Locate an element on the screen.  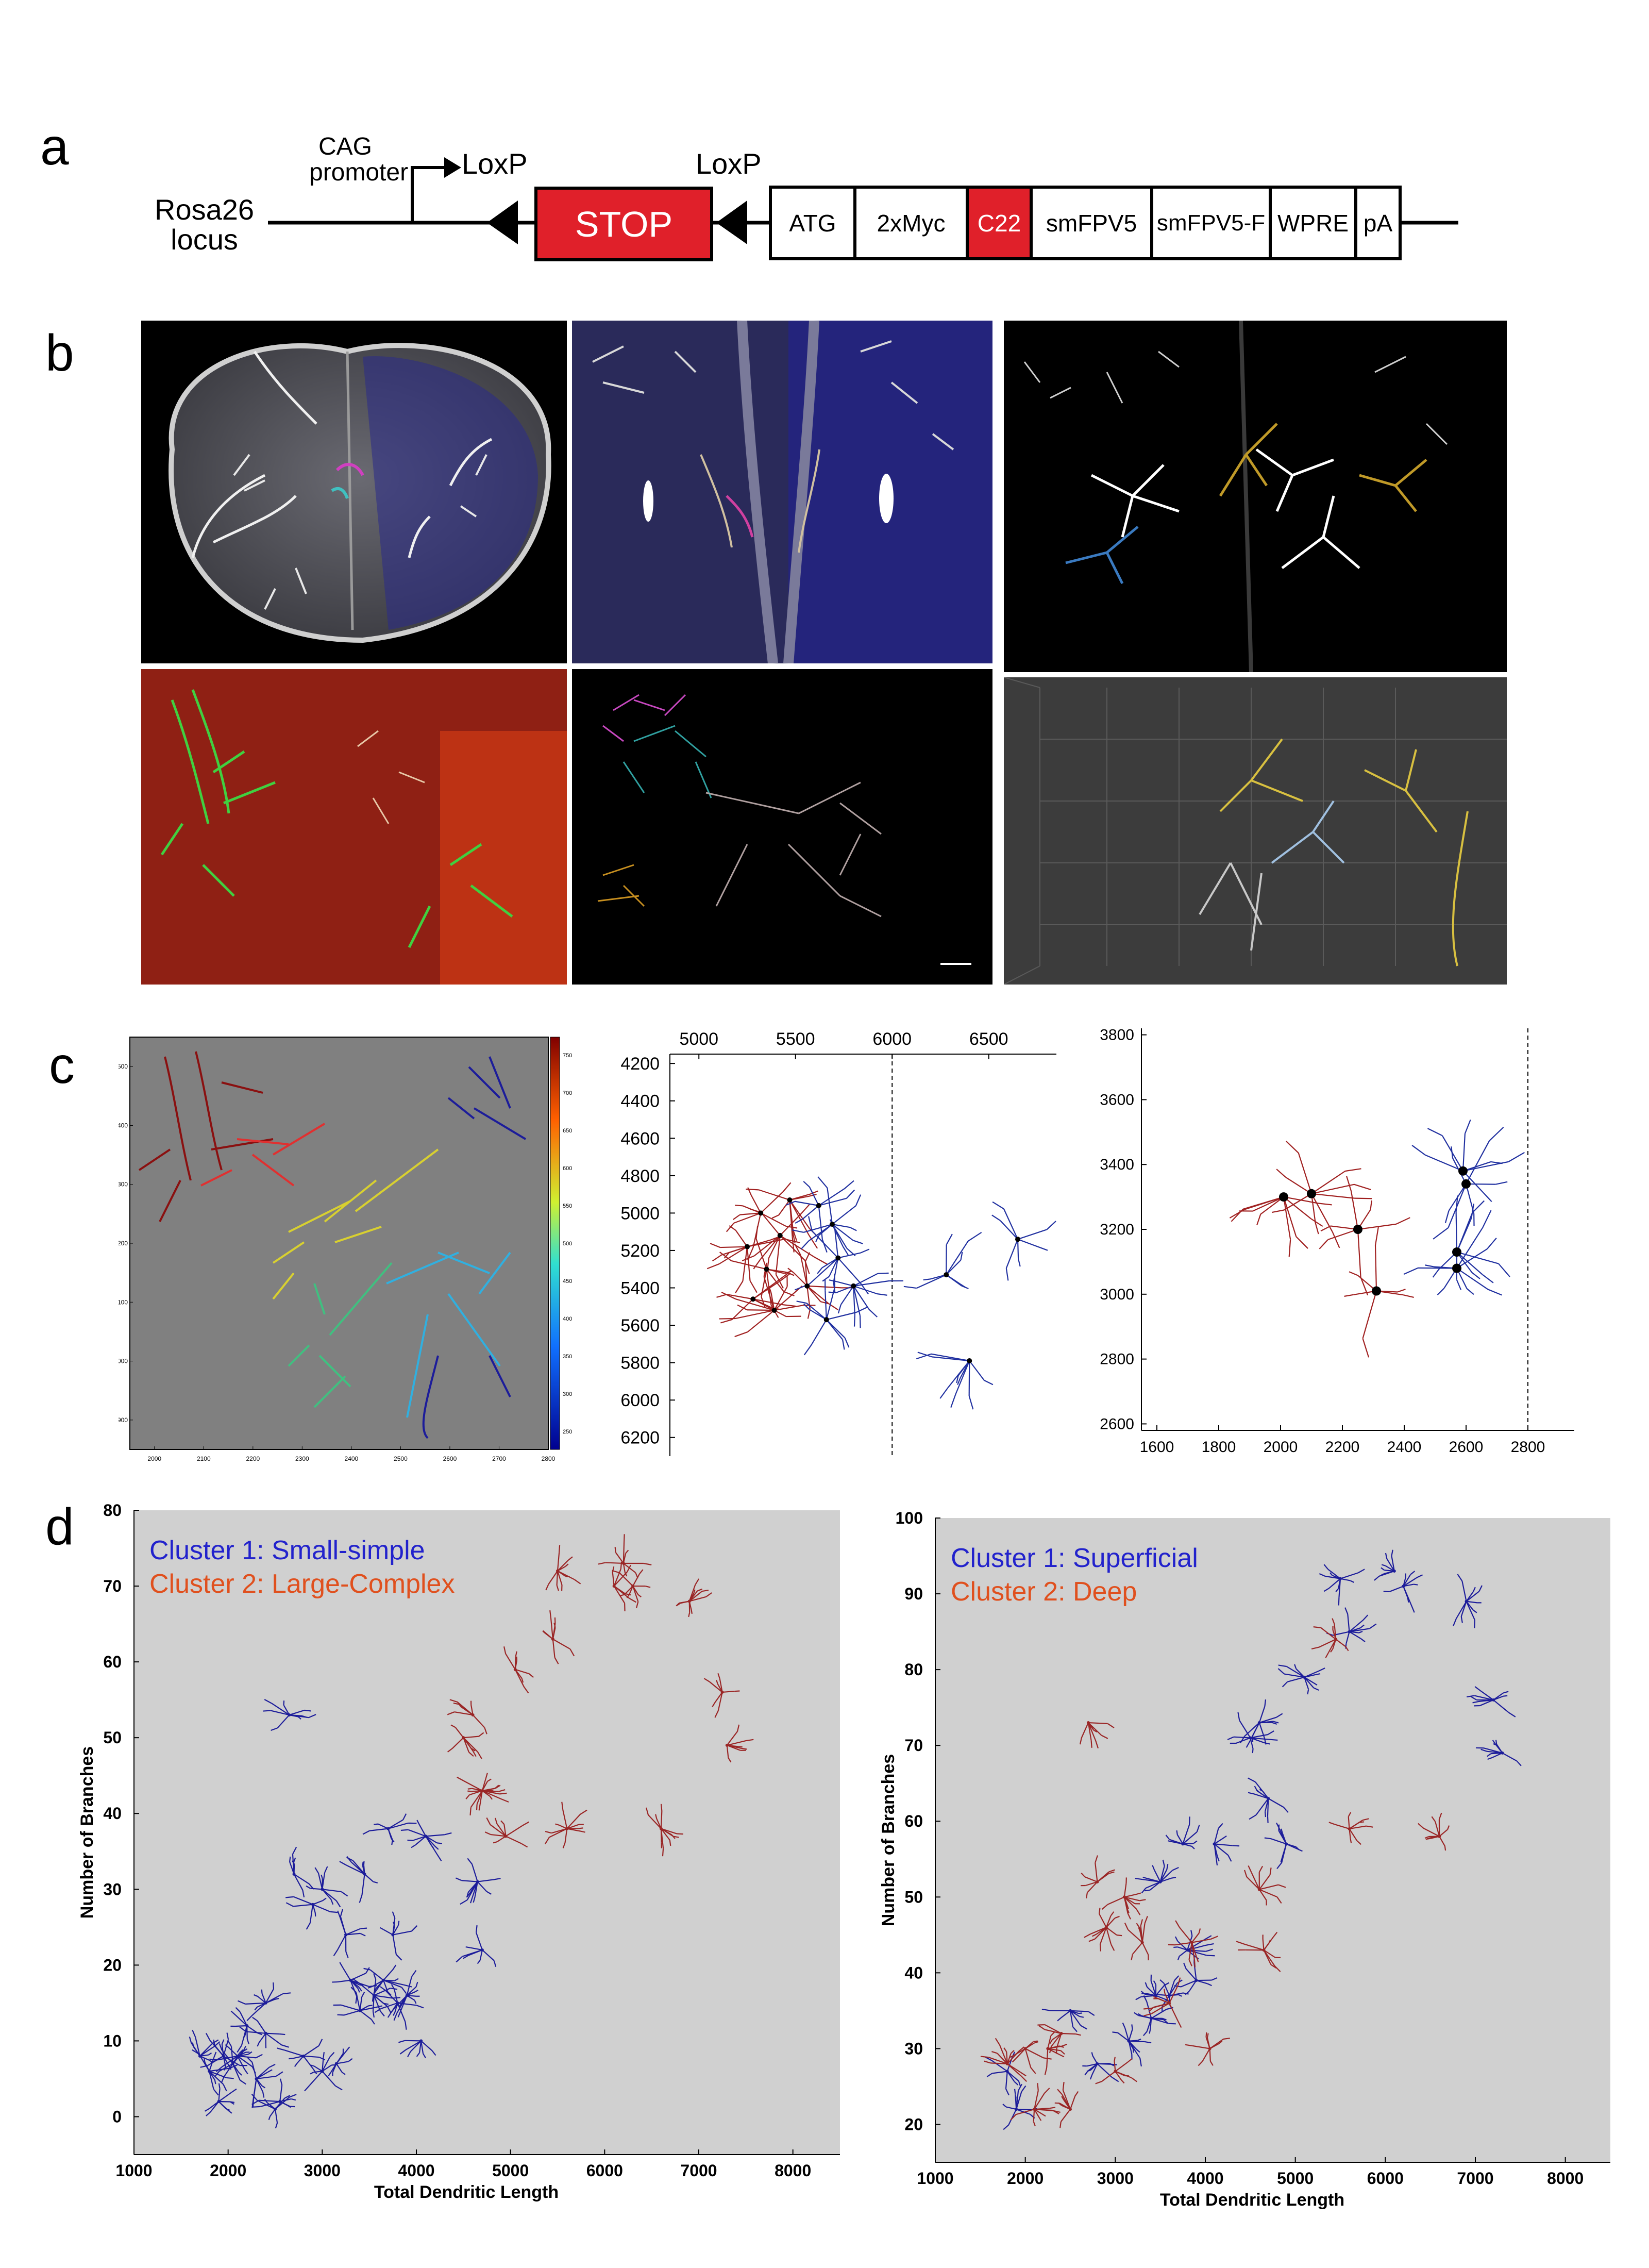
c3-x-tick-label: 2400 is located at coordinates (1404, 1447).